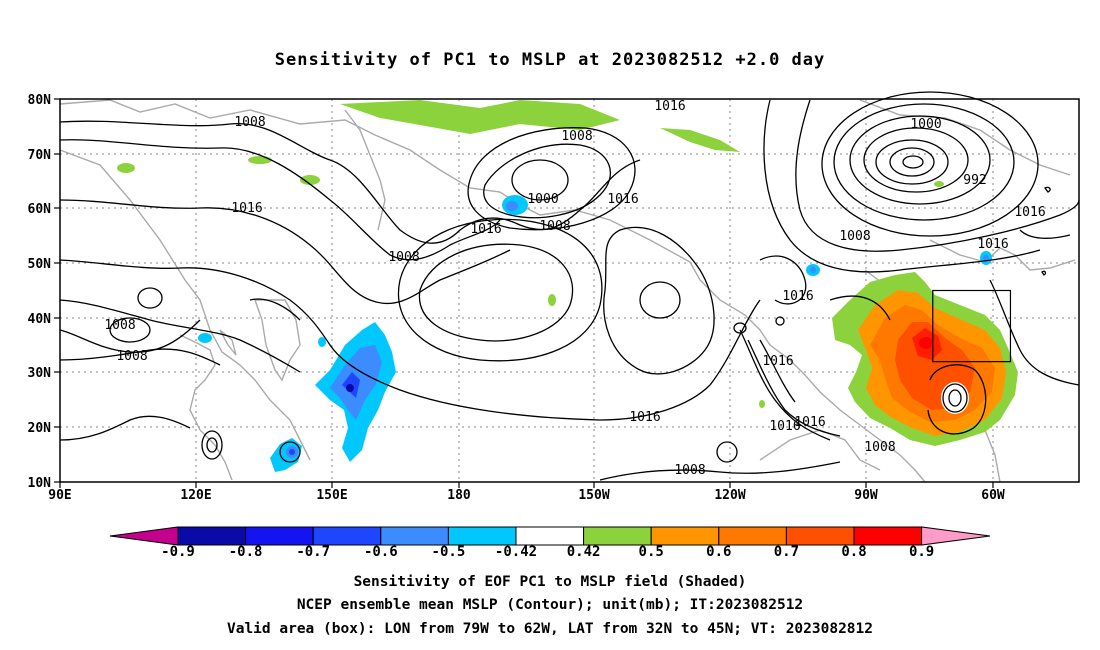 This screenshot has height=650, width=1100. What do you see at coordinates (331, 495) in the screenshot?
I see `lon-label: 150E` at bounding box center [331, 495].